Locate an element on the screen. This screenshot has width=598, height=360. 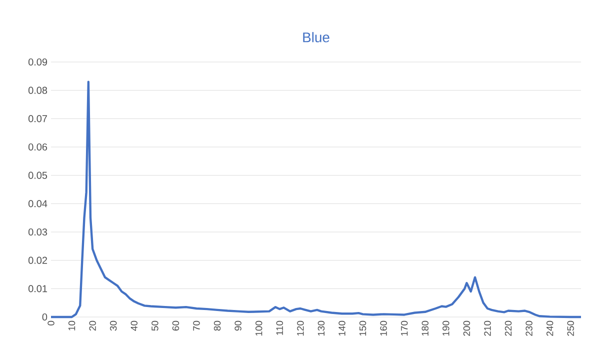
x-tick-label: 0 is located at coordinates (51, 323).